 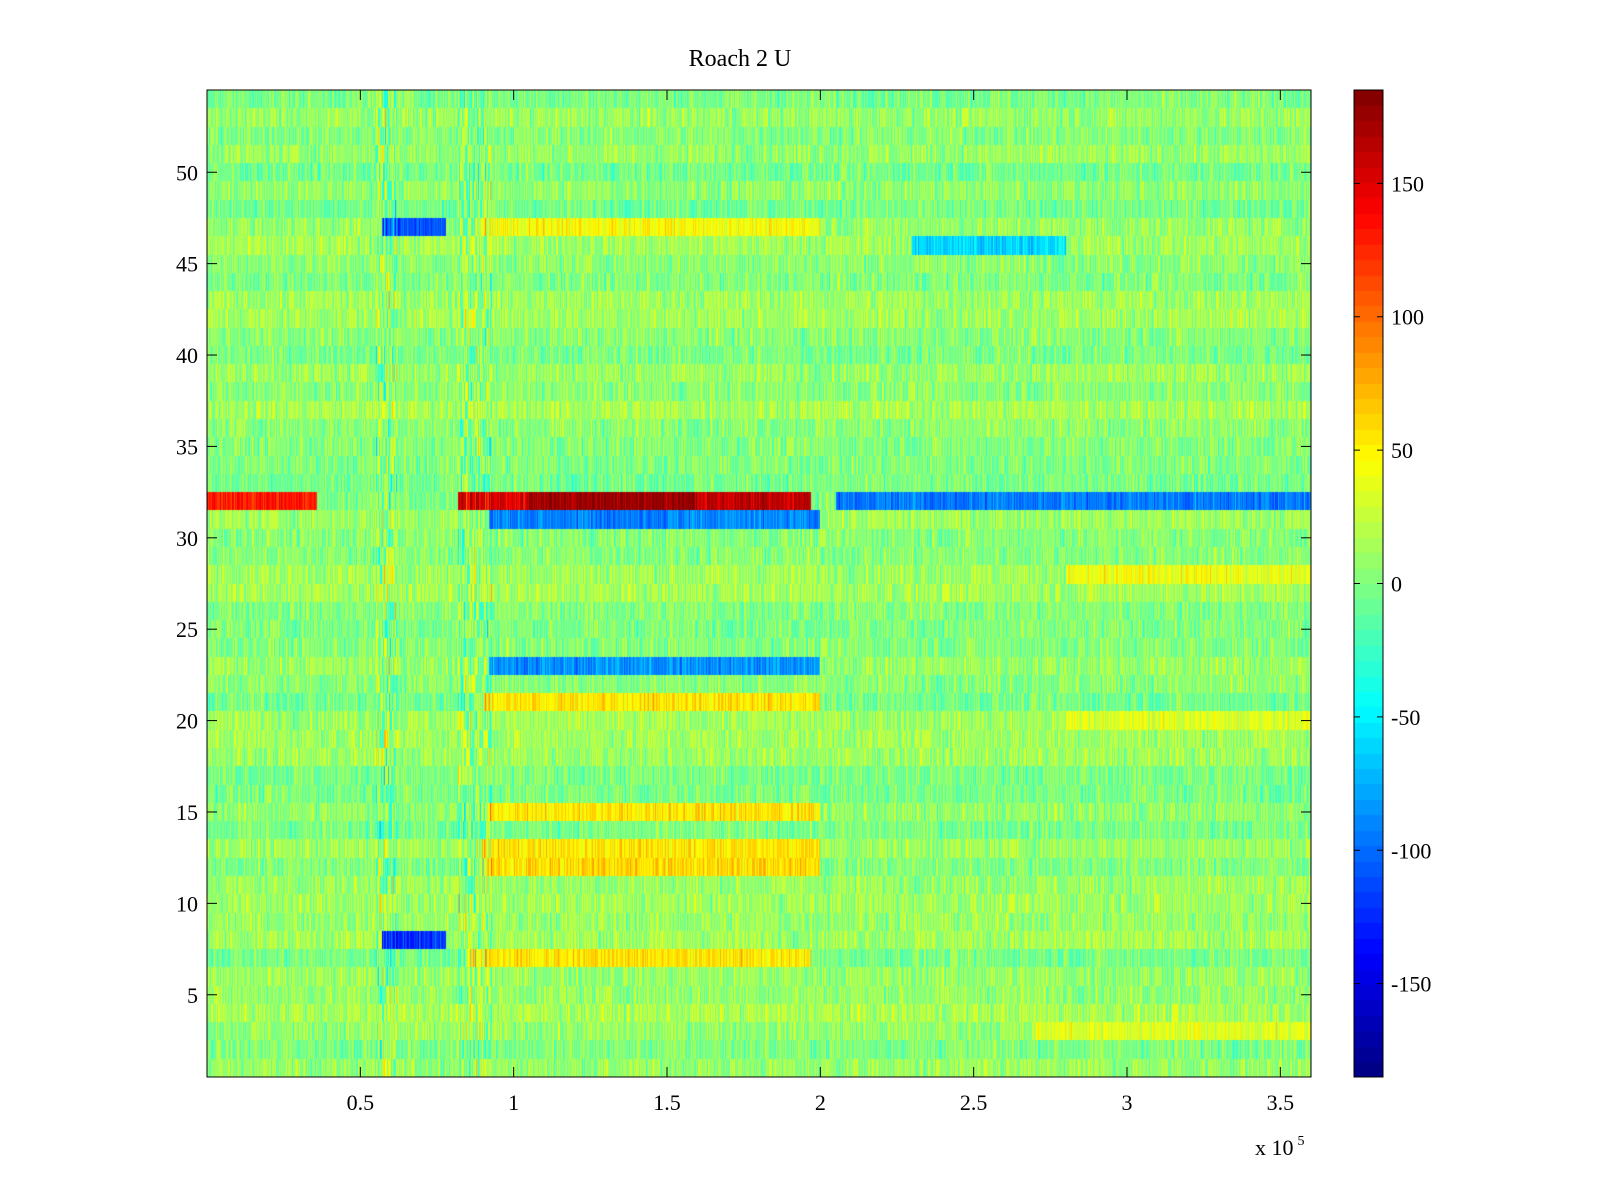 What do you see at coordinates (187, 538) in the screenshot?
I see `y-tick-label: 30` at bounding box center [187, 538].